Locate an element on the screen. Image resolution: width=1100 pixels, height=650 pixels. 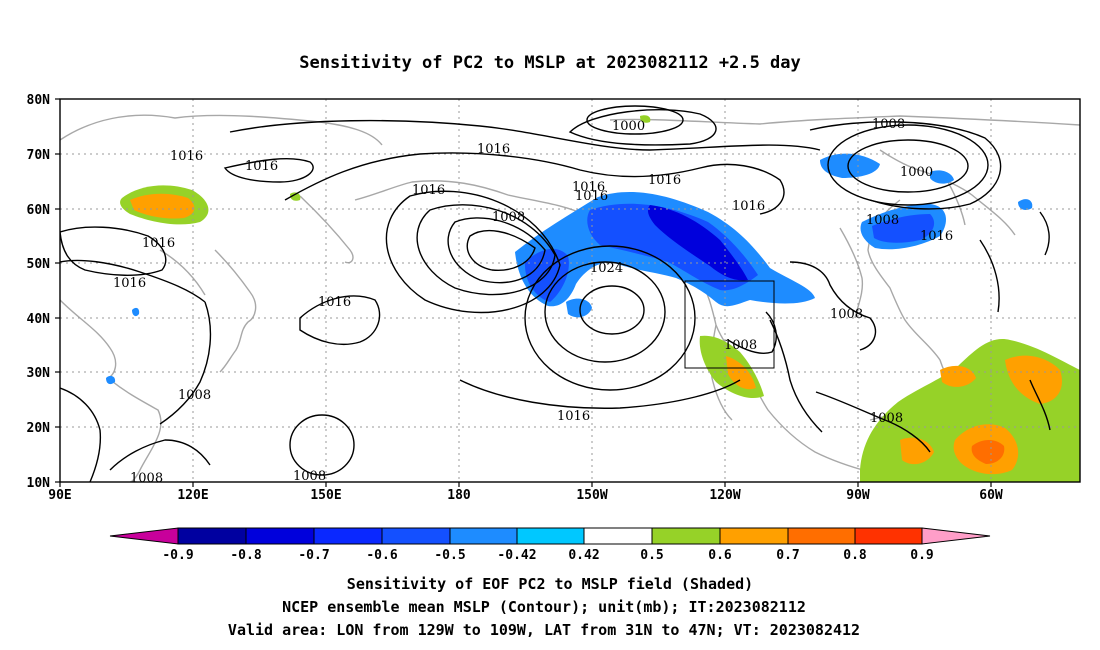
colorbar-label: 0.6 is located at coordinates (720, 555).